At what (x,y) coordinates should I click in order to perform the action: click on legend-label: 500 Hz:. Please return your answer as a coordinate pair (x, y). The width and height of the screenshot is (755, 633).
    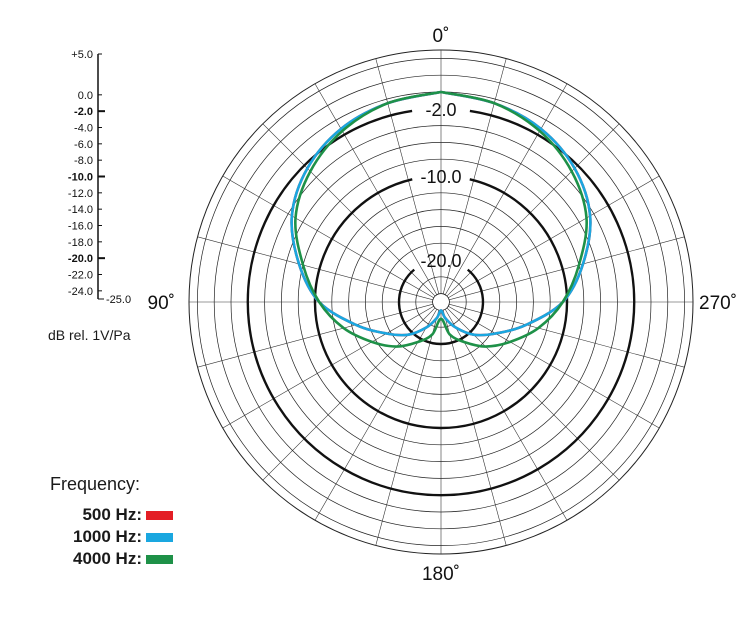
    Looking at the image, I should click on (112, 514).